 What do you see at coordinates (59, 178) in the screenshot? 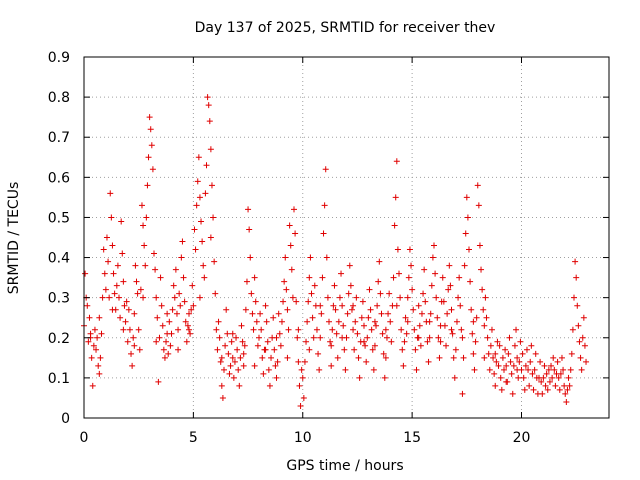
I see `y-tick-label: 0.6` at bounding box center [59, 178].